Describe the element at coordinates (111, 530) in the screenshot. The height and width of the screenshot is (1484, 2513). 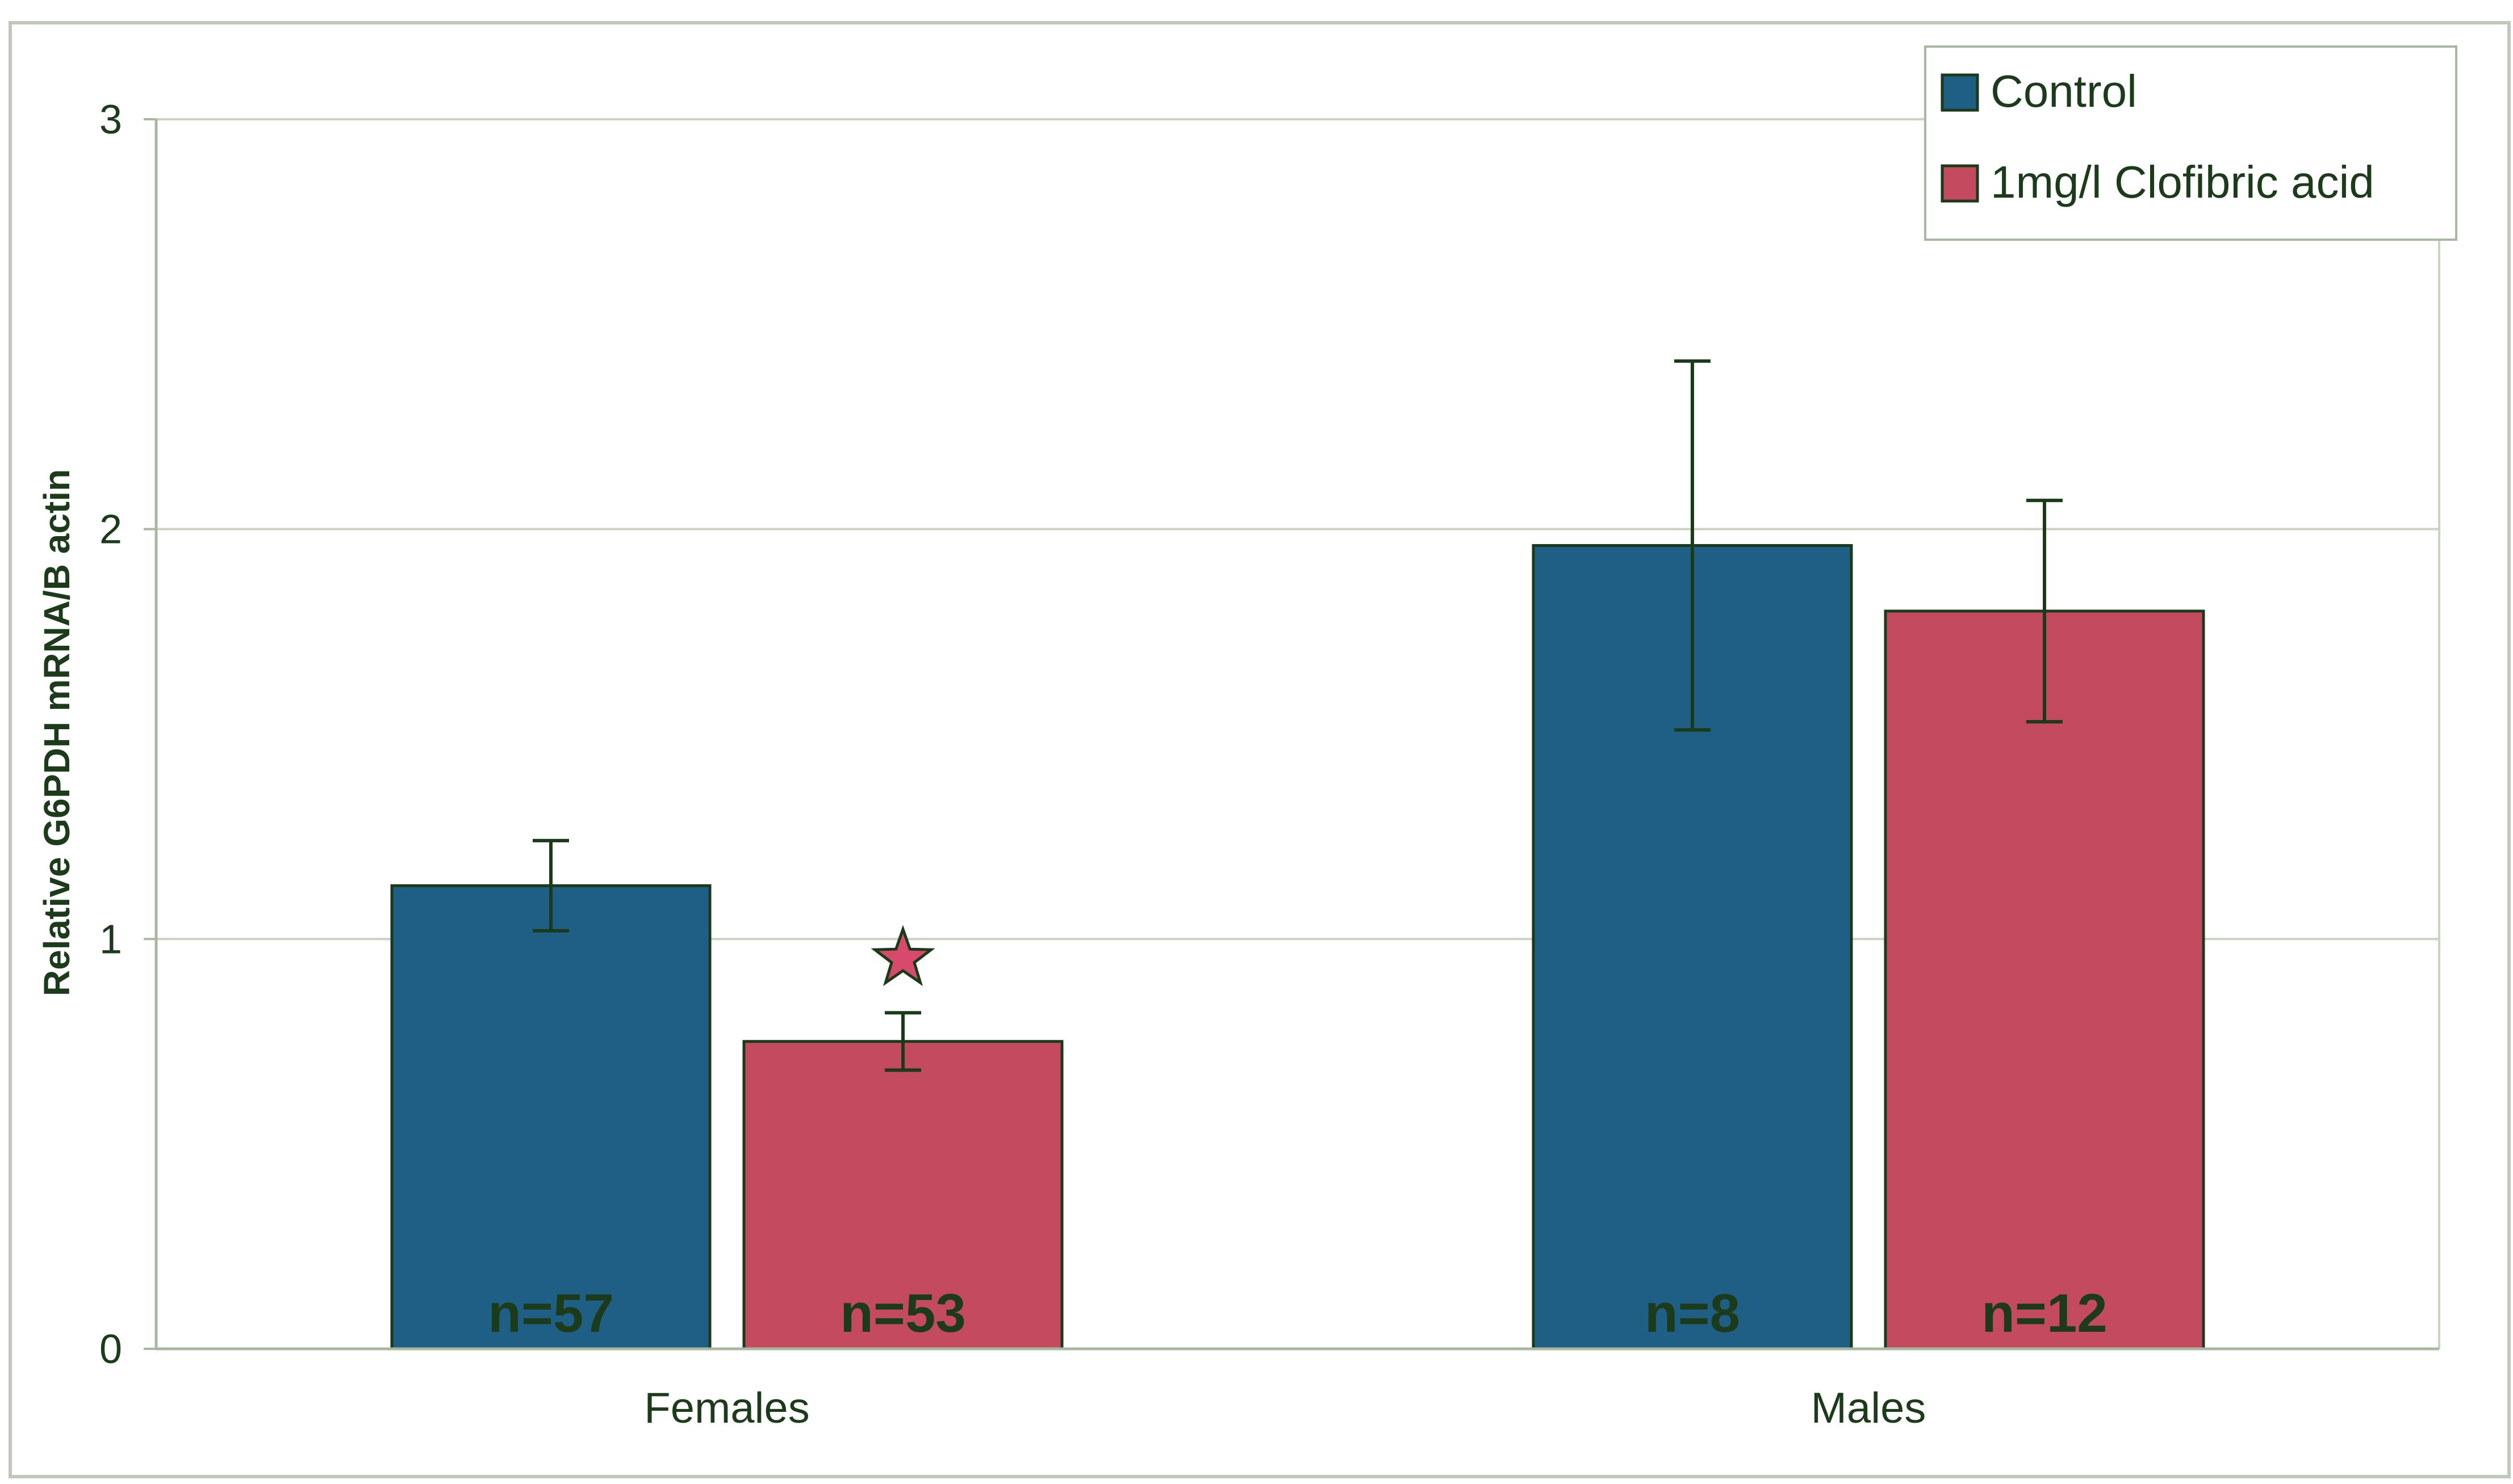
I see `y-tick-label: 2` at that location.